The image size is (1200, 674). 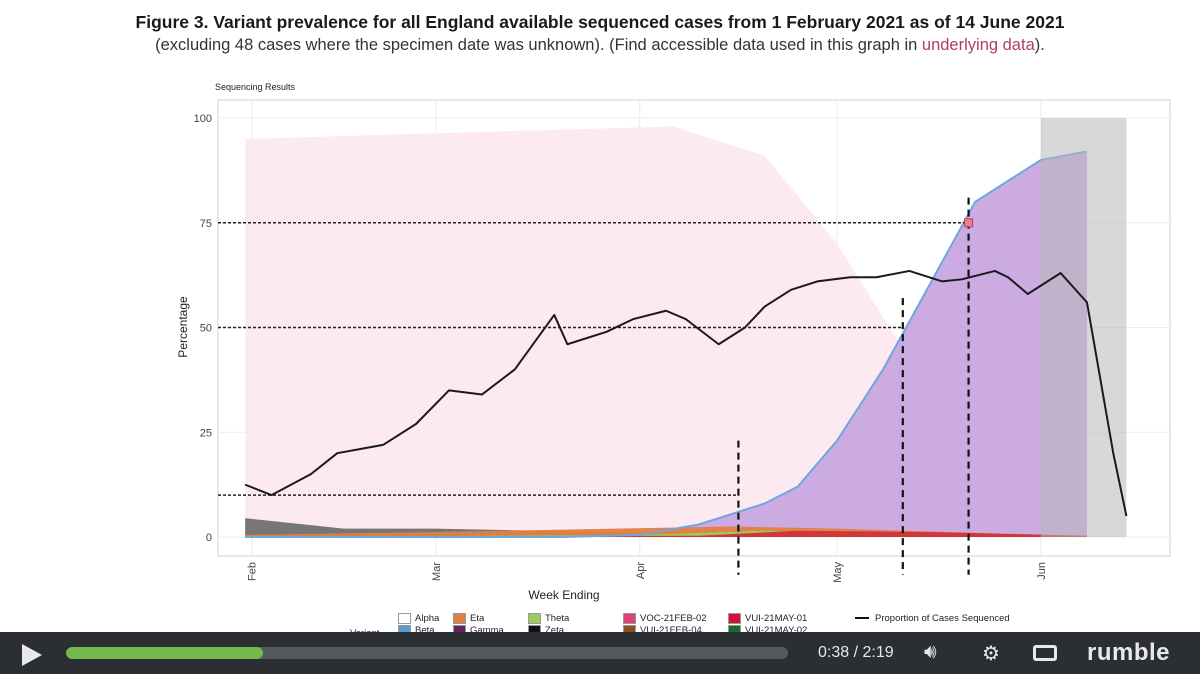 I want to click on y-tick-label: 25, so click(x=206, y=433).